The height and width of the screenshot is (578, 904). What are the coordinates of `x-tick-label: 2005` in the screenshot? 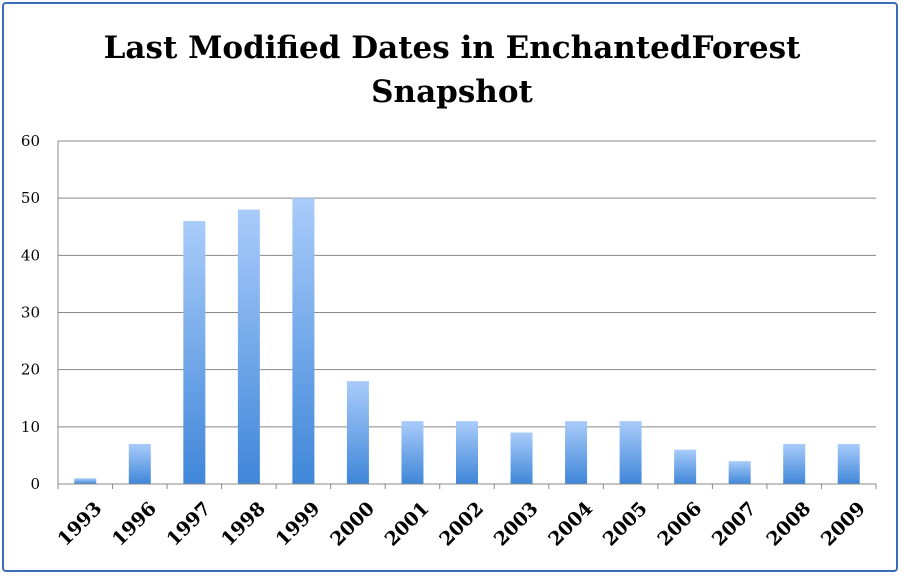 It's located at (625, 524).